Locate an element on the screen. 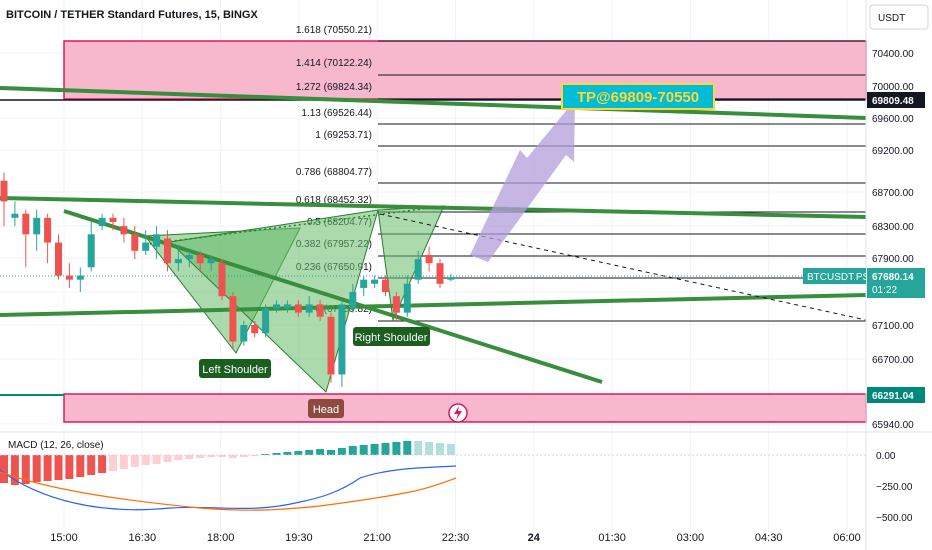 The image size is (932, 550). price-tick: 70400.00 is located at coordinates (893, 54).